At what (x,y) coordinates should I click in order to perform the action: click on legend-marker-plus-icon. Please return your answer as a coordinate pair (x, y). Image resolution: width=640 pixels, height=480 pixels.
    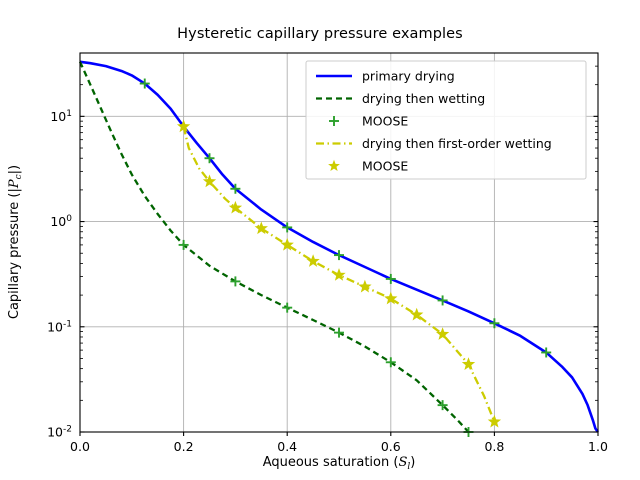
    Looking at the image, I should click on (334, 121).